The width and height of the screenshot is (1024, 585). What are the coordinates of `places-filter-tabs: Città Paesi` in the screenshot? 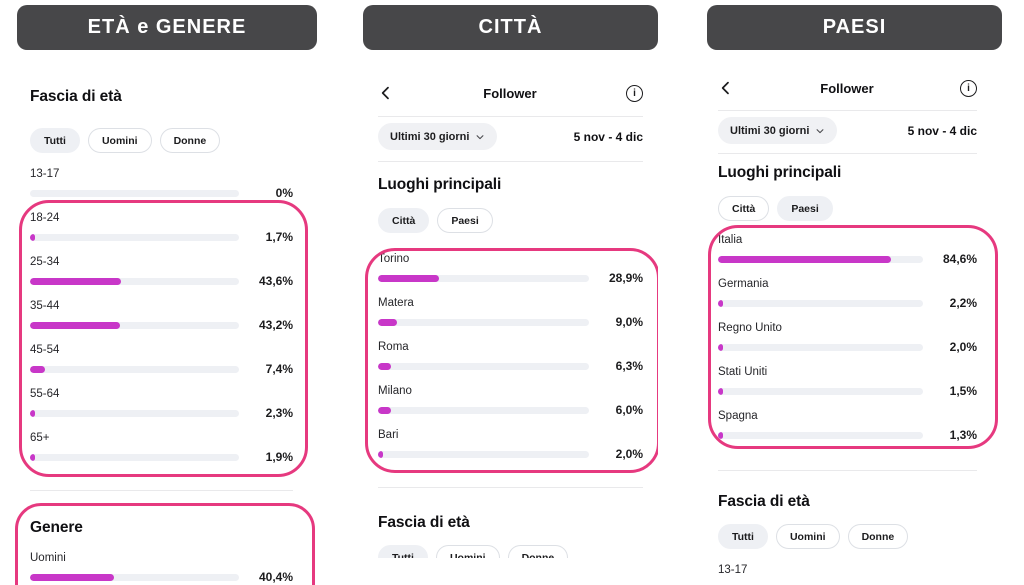 It's located at (510, 220).